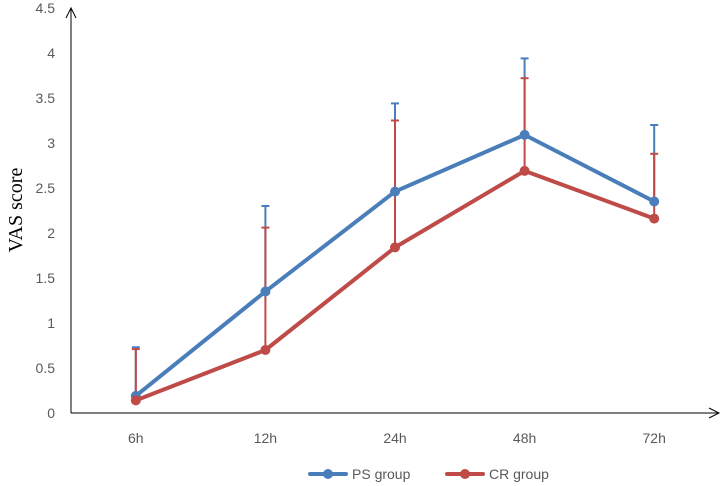 Image resolution: width=722 pixels, height=486 pixels. I want to click on y-tick-labels: 0 0.5 1 1.5 2 2.5 3 3.5 4 4.5, so click(46, 210).